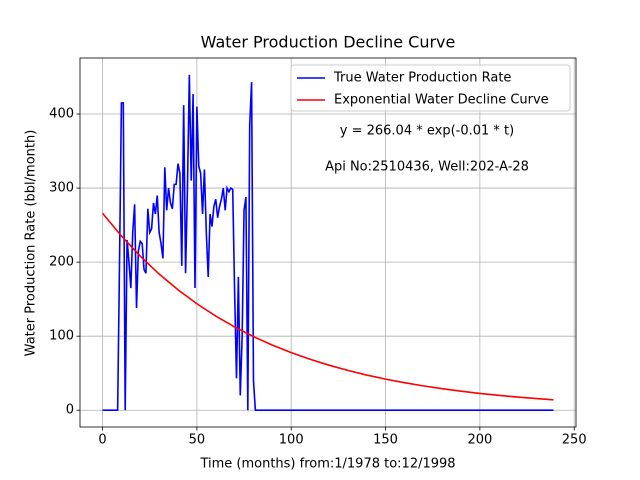 The height and width of the screenshot is (480, 640). Describe the element at coordinates (61, 262) in the screenshot. I see `y-tick-label: 200` at that location.